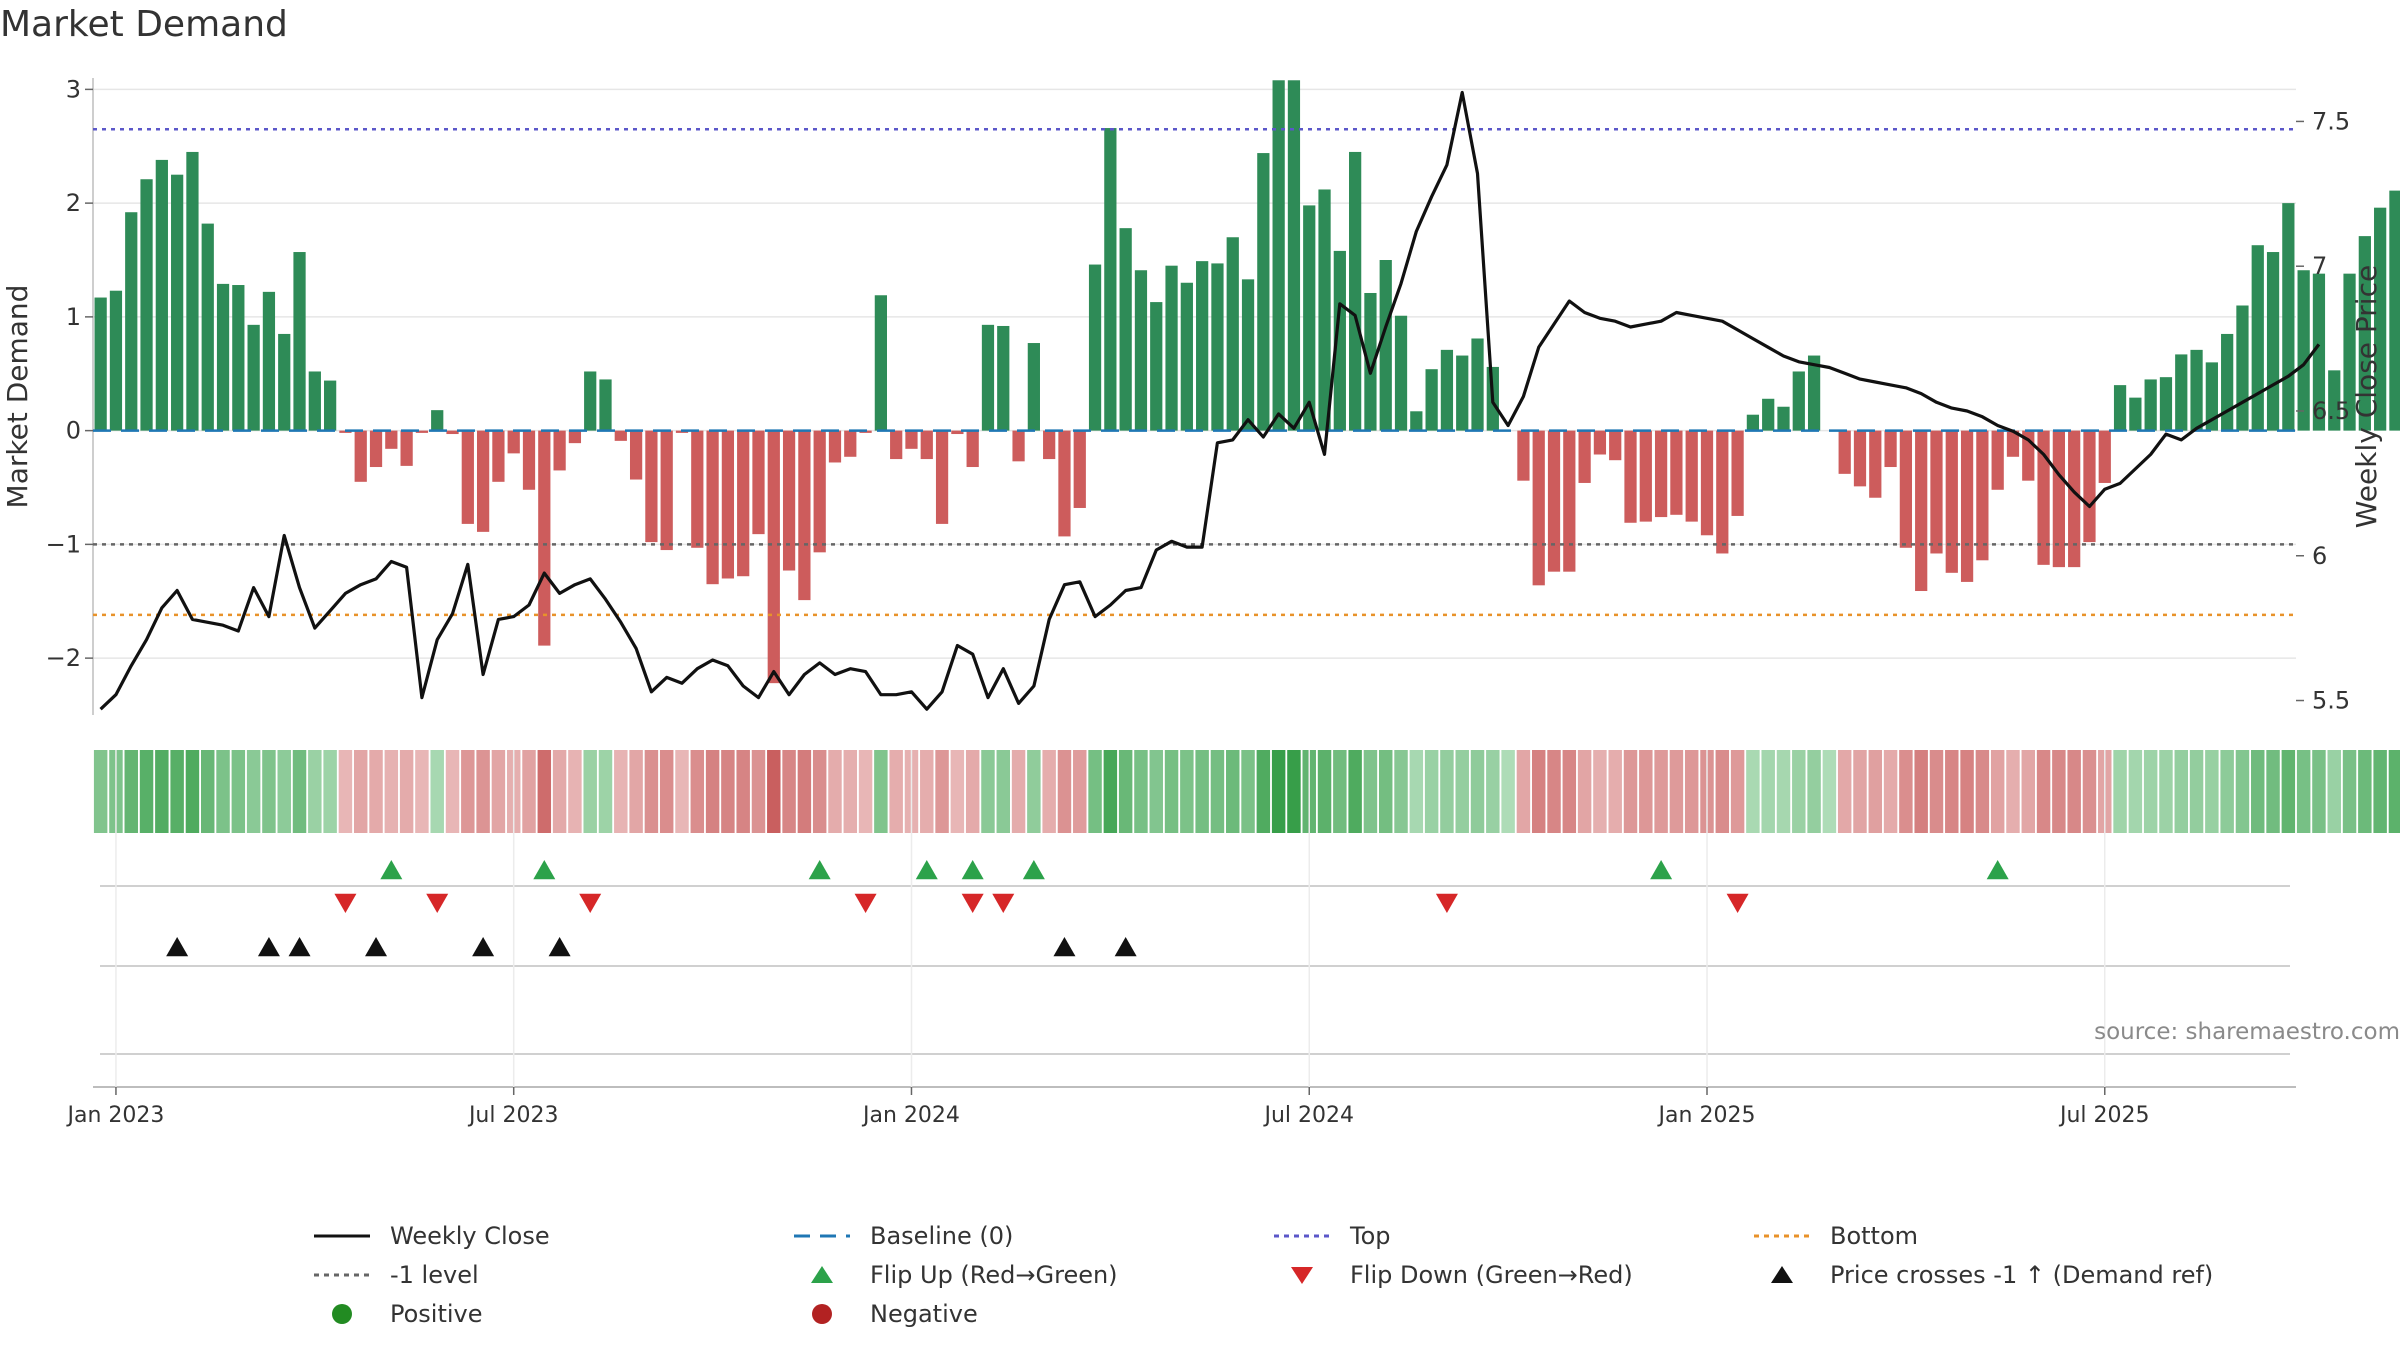  Describe the element at coordinates (63, 658) in the screenshot. I see `left-tick-label: −2` at that location.